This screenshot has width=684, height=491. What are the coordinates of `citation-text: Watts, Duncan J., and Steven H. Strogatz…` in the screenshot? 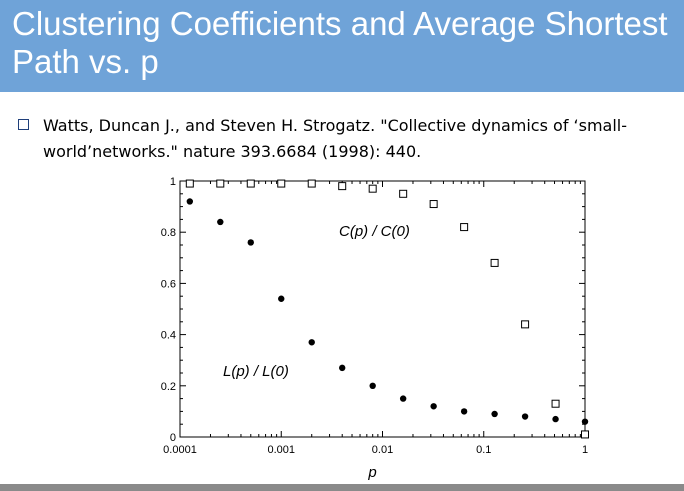 It's located at (335, 138).